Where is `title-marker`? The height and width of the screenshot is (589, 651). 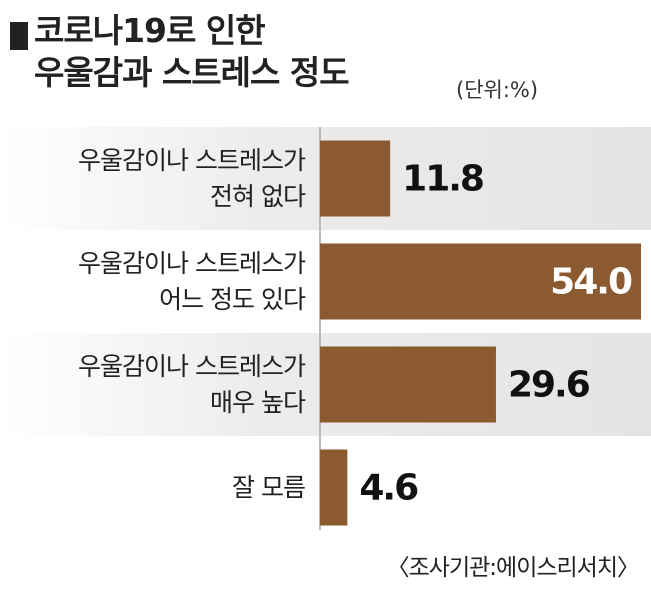
title-marker is located at coordinates (19, 36).